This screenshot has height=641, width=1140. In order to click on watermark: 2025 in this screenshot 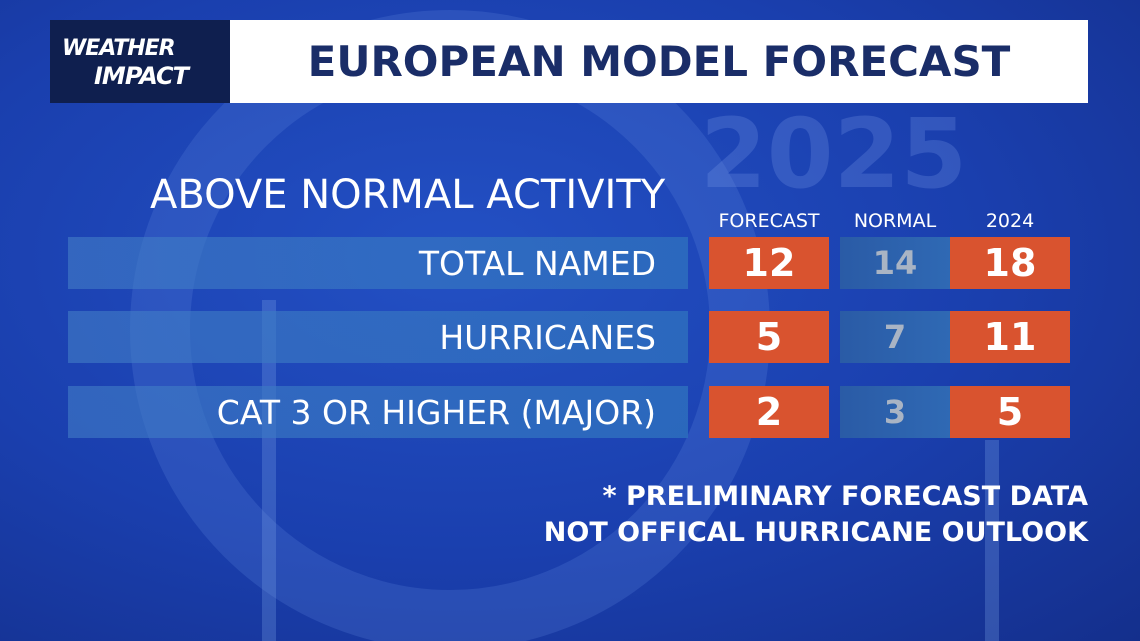, I will do `click(834, 154)`.